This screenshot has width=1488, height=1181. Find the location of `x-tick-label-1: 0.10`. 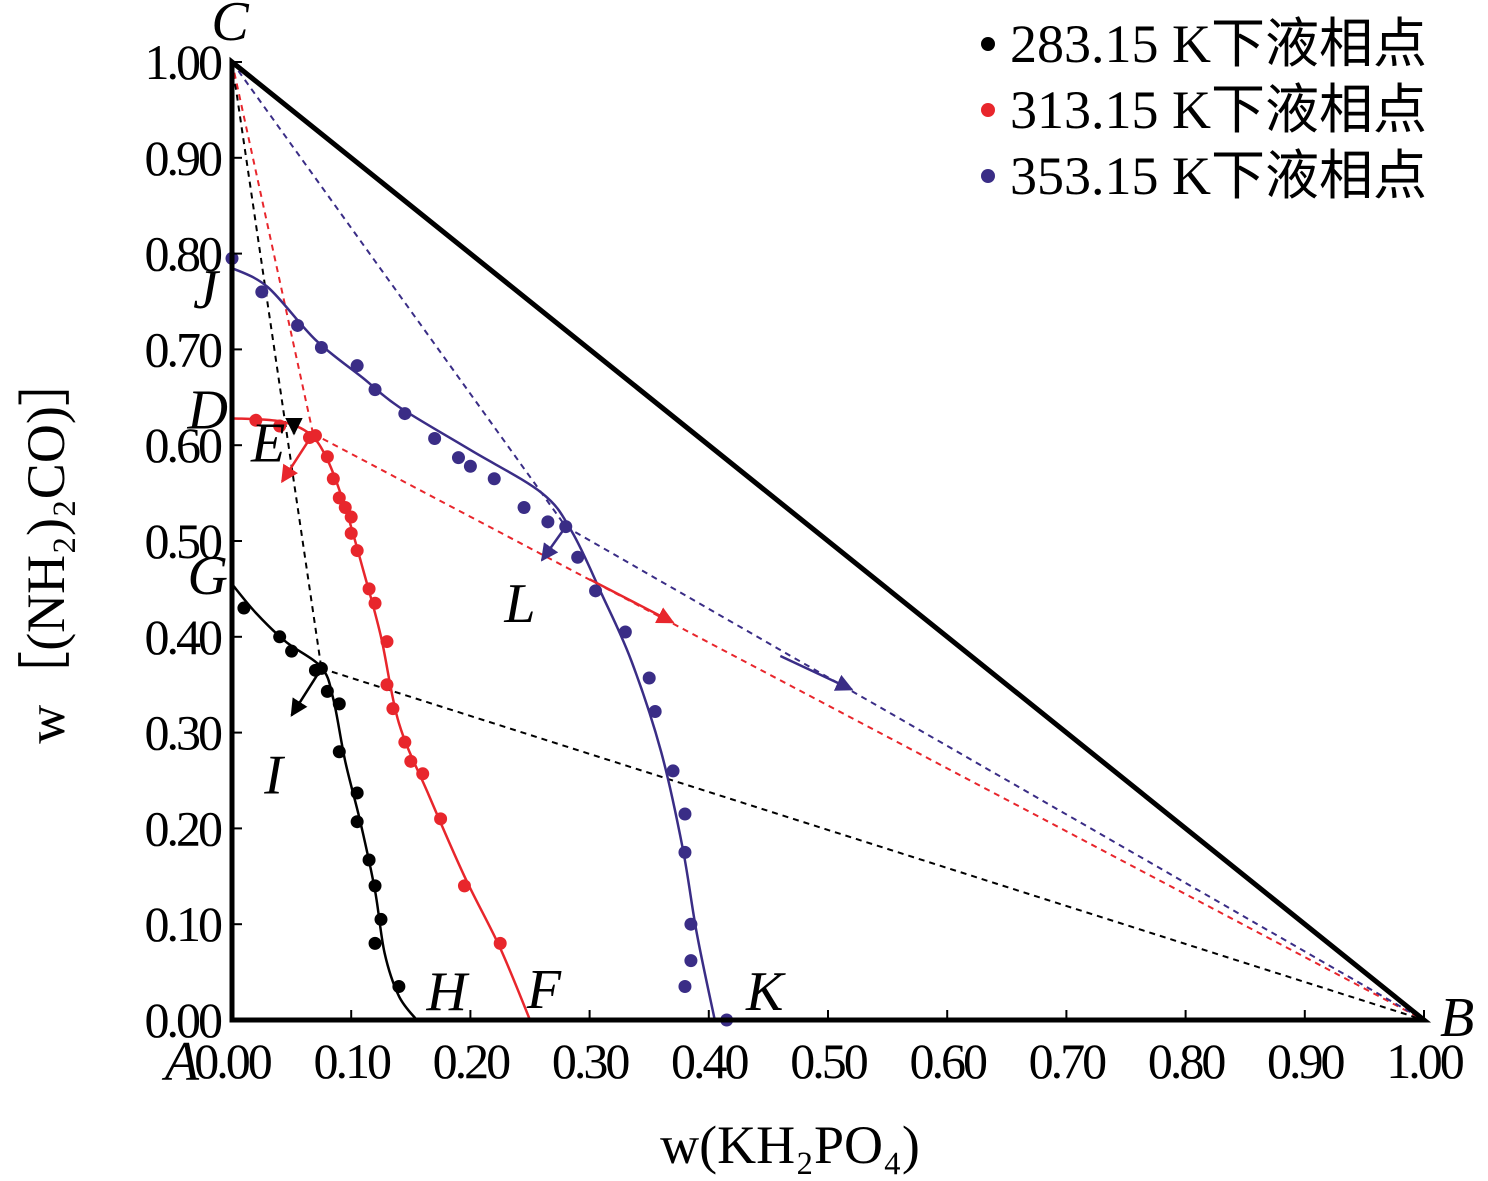

x-tick-label-1: 0.10 is located at coordinates (352, 1061).